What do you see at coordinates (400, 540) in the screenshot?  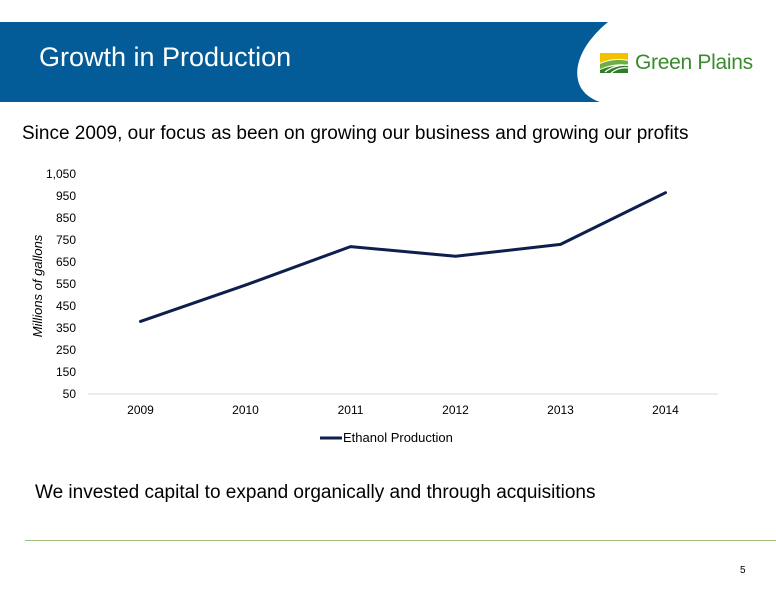 I see `footer-divider` at bounding box center [400, 540].